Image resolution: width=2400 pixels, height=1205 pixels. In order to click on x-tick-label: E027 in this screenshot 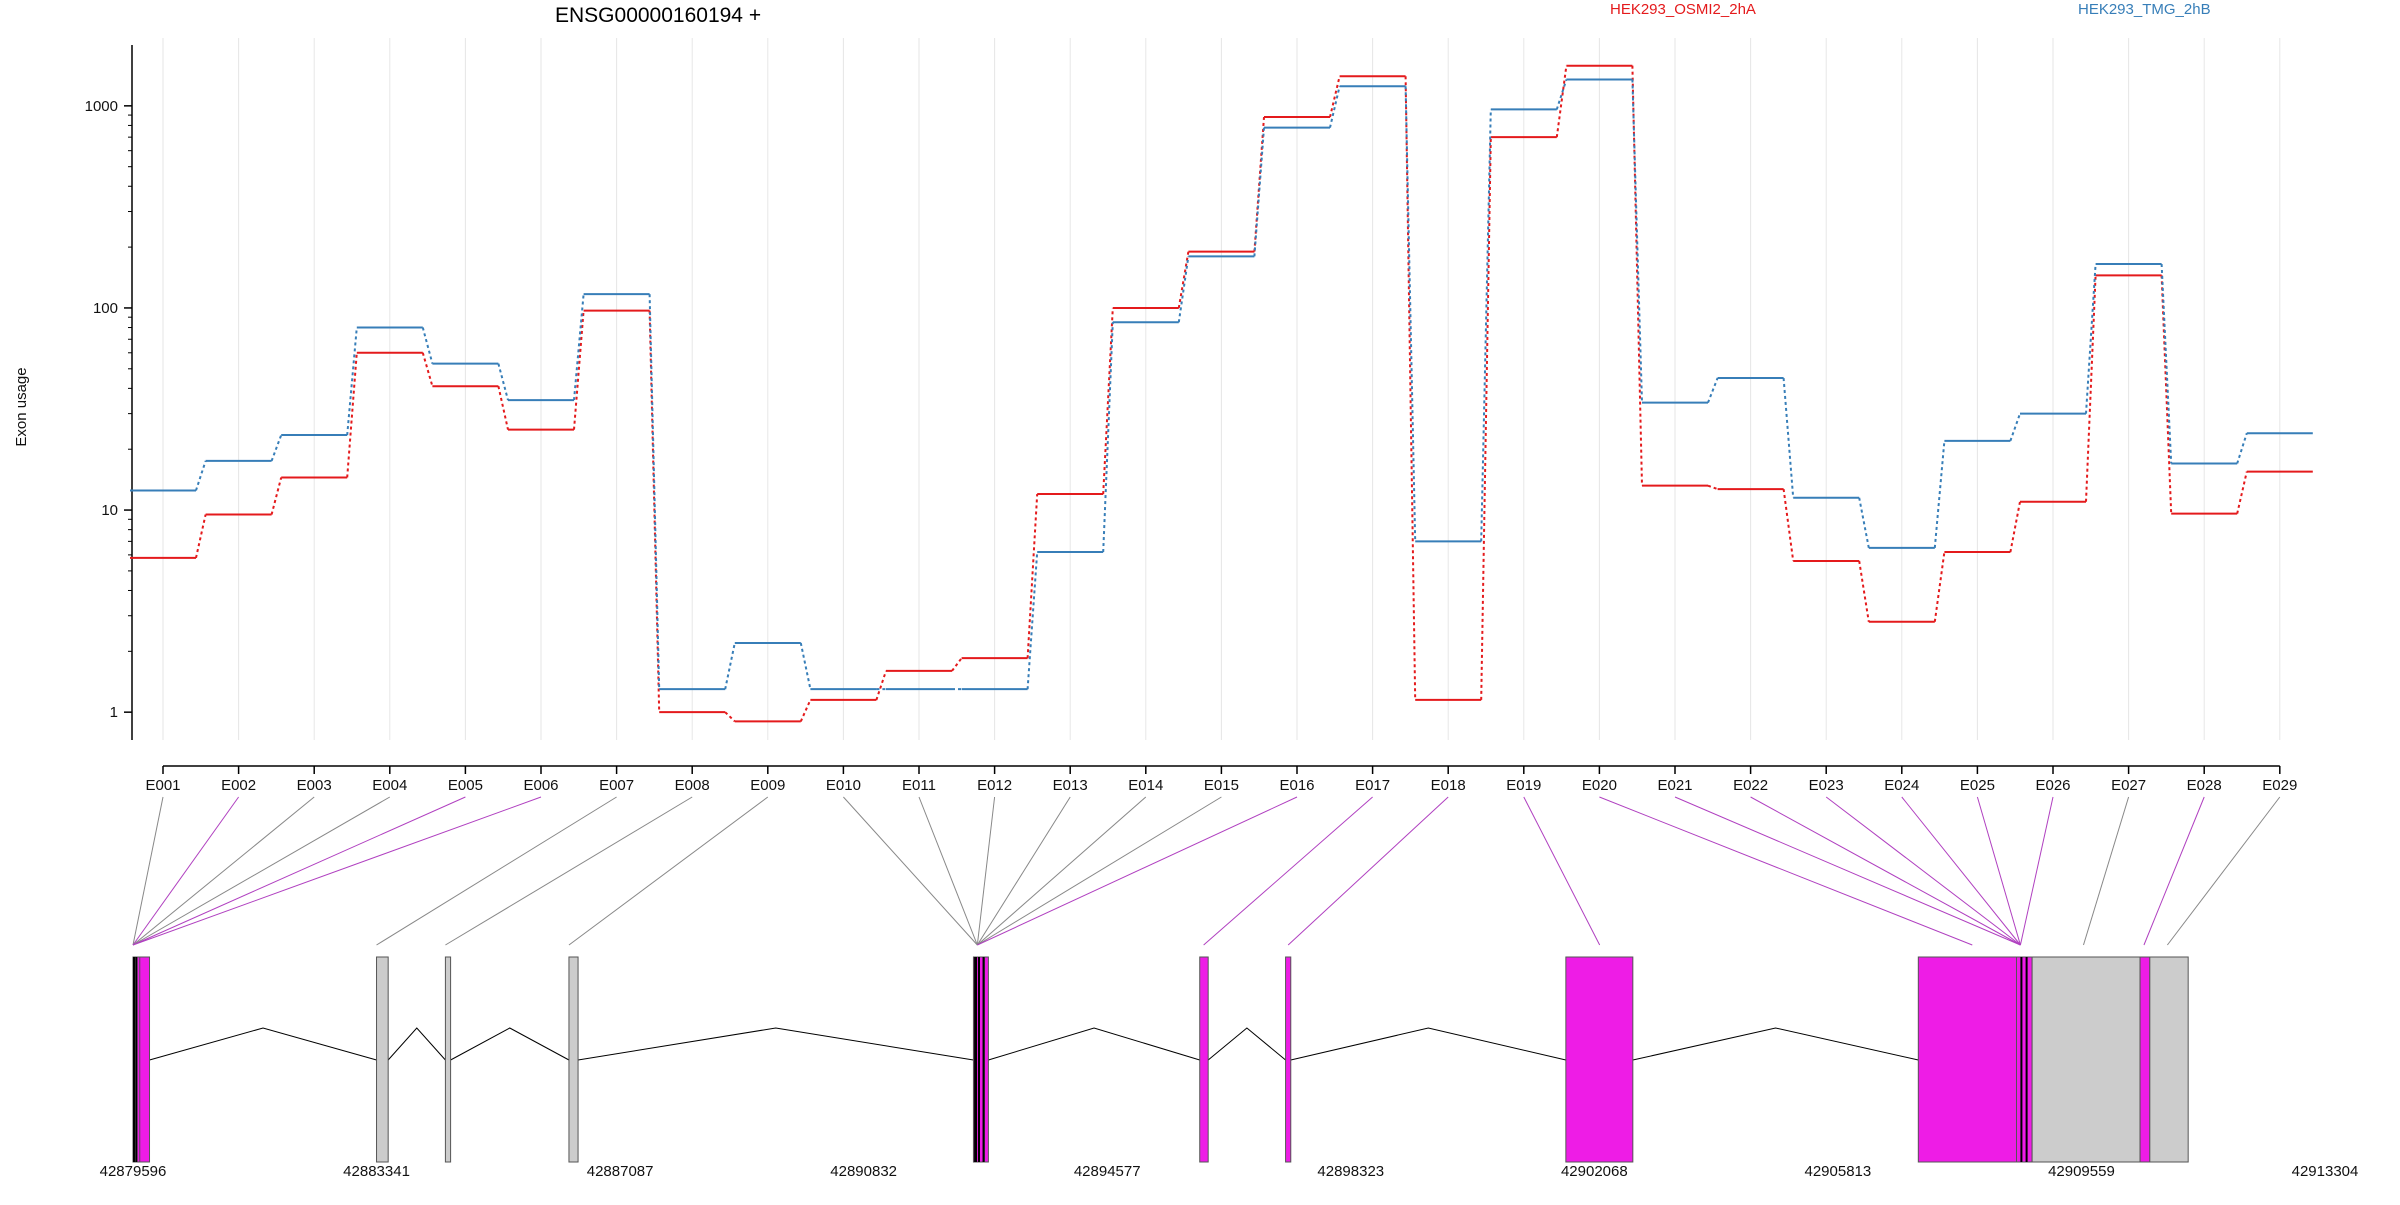, I will do `click(2128, 785)`.